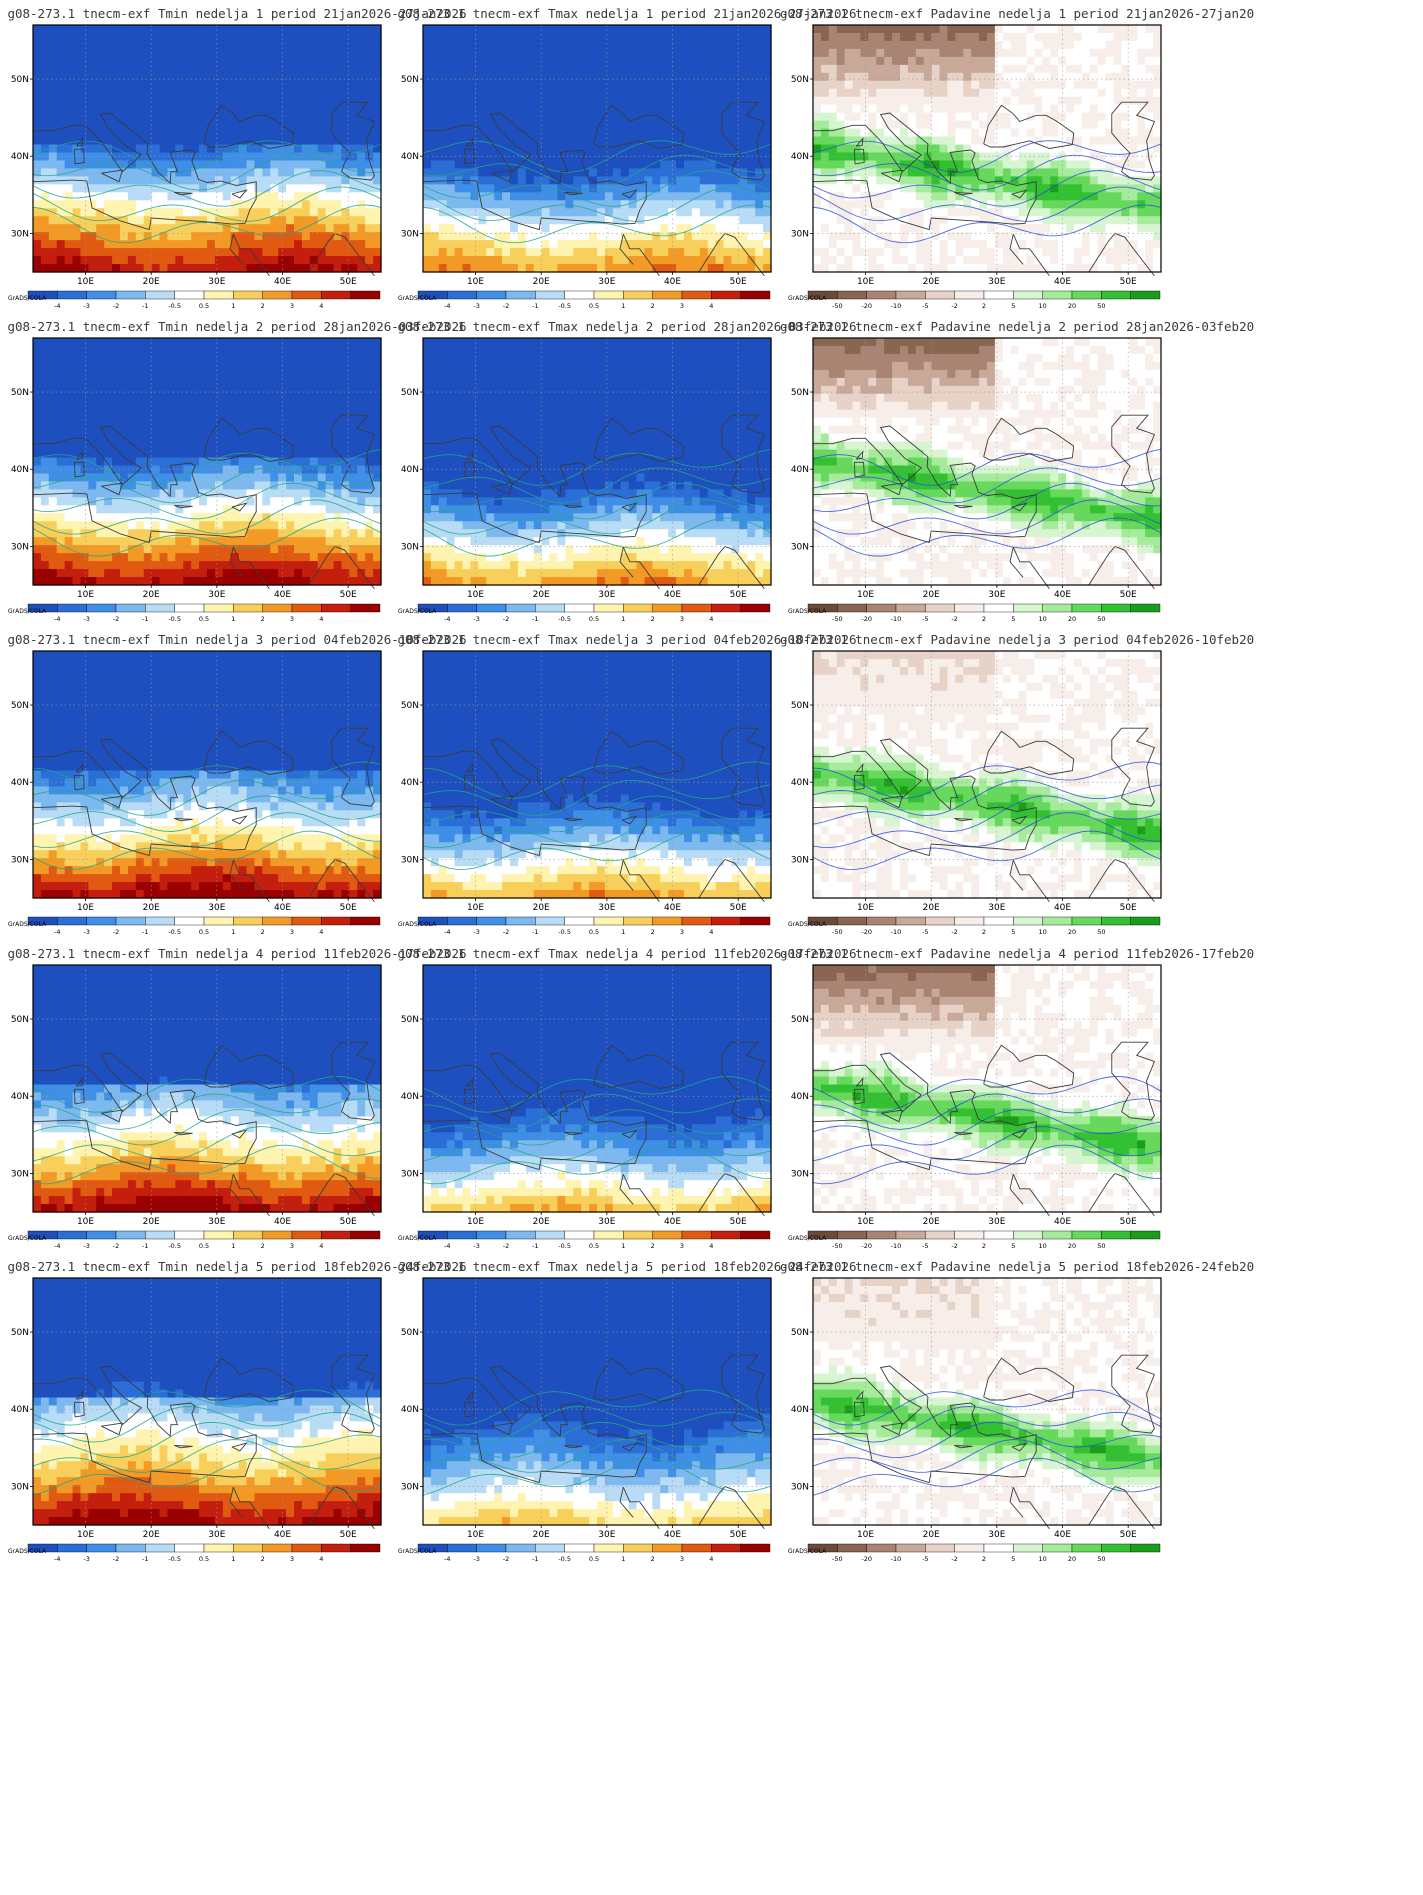 The image size is (1423, 1895). Describe the element at coordinates (1072, 1559) in the screenshot. I see `colorbar-label: 20` at that location.